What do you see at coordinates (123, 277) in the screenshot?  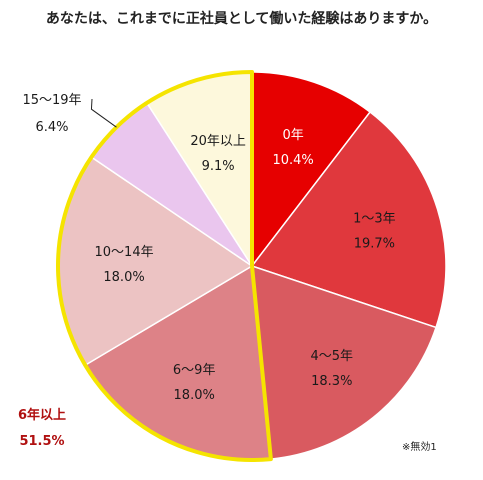 I see `slice-value-4: 18.0%` at bounding box center [123, 277].